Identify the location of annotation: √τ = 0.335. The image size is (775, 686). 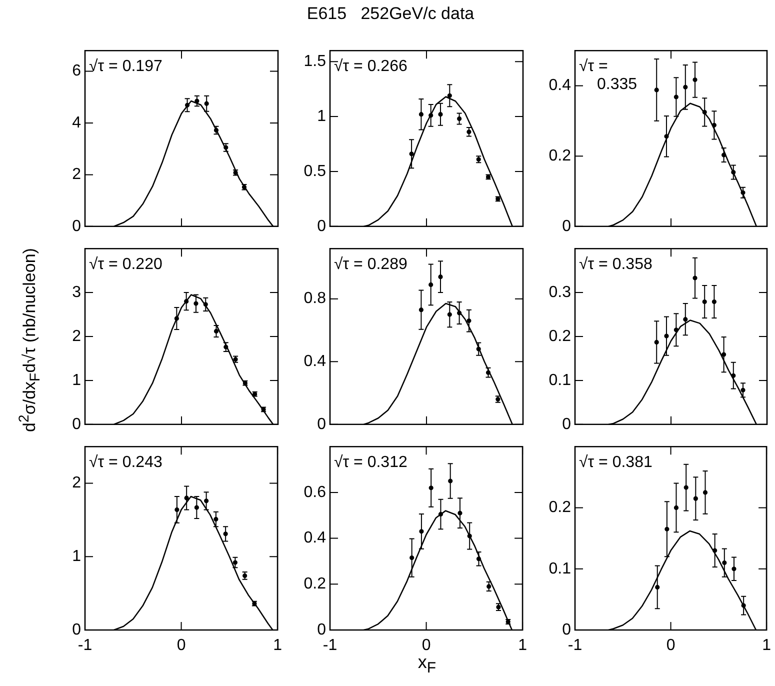
(608, 76).